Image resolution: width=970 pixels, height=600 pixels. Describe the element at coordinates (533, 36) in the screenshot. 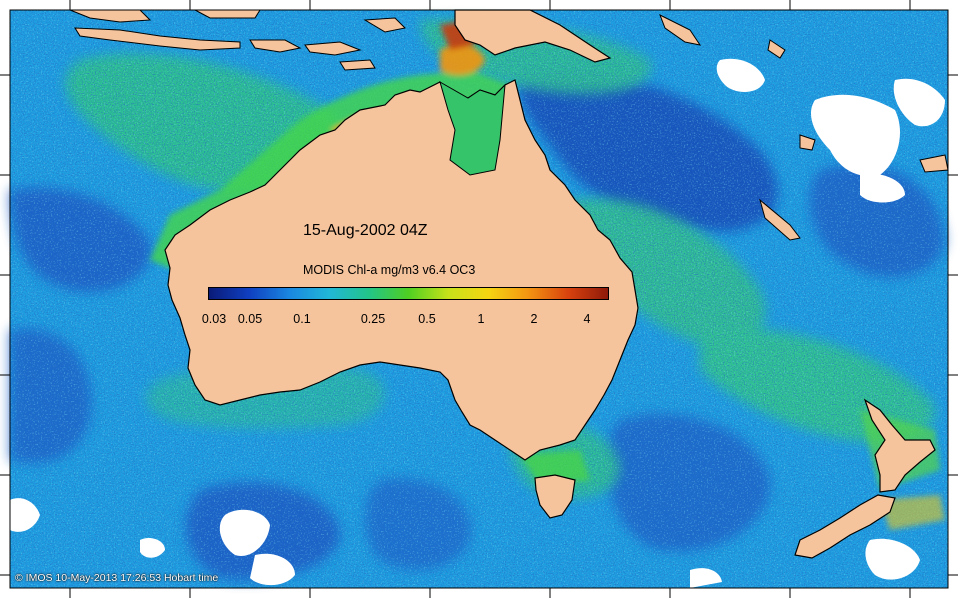

I see `new-guinea-landmass` at that location.